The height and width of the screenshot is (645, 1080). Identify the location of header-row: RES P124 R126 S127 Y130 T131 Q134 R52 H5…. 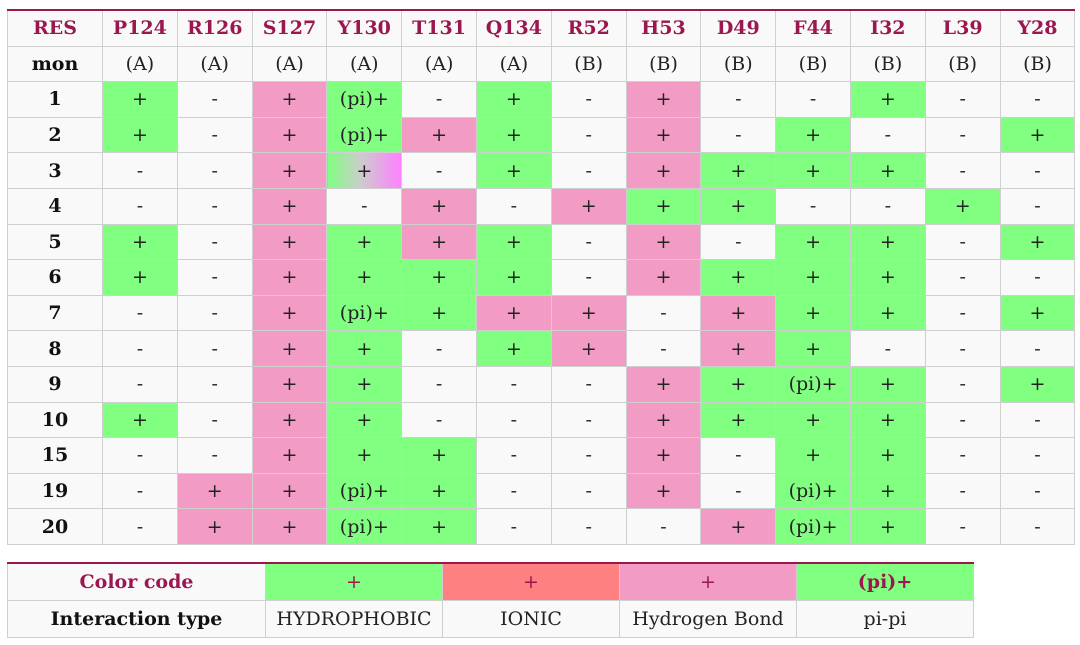
(541, 27).